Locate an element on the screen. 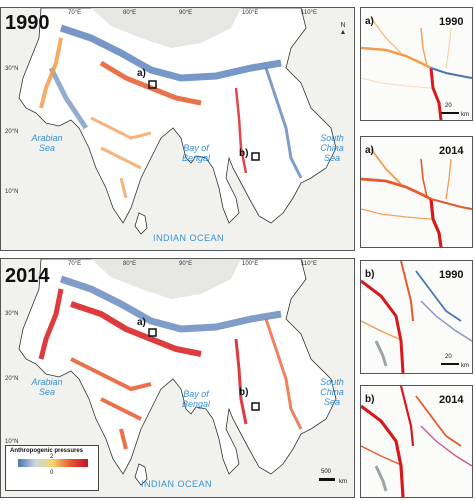 This screenshot has width=475, height=501. legend-box: Anthropogenic pressures 2 0 is located at coordinates (52, 468).